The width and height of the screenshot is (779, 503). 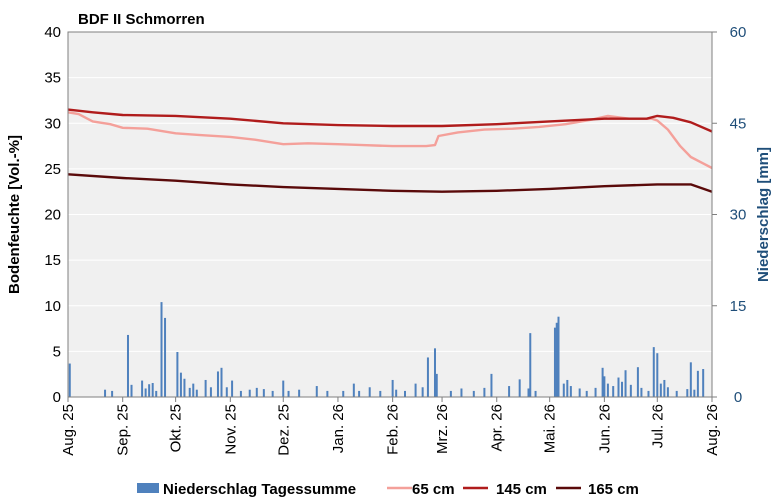 I want to click on legend-item: 65 cm, so click(x=421, y=489).